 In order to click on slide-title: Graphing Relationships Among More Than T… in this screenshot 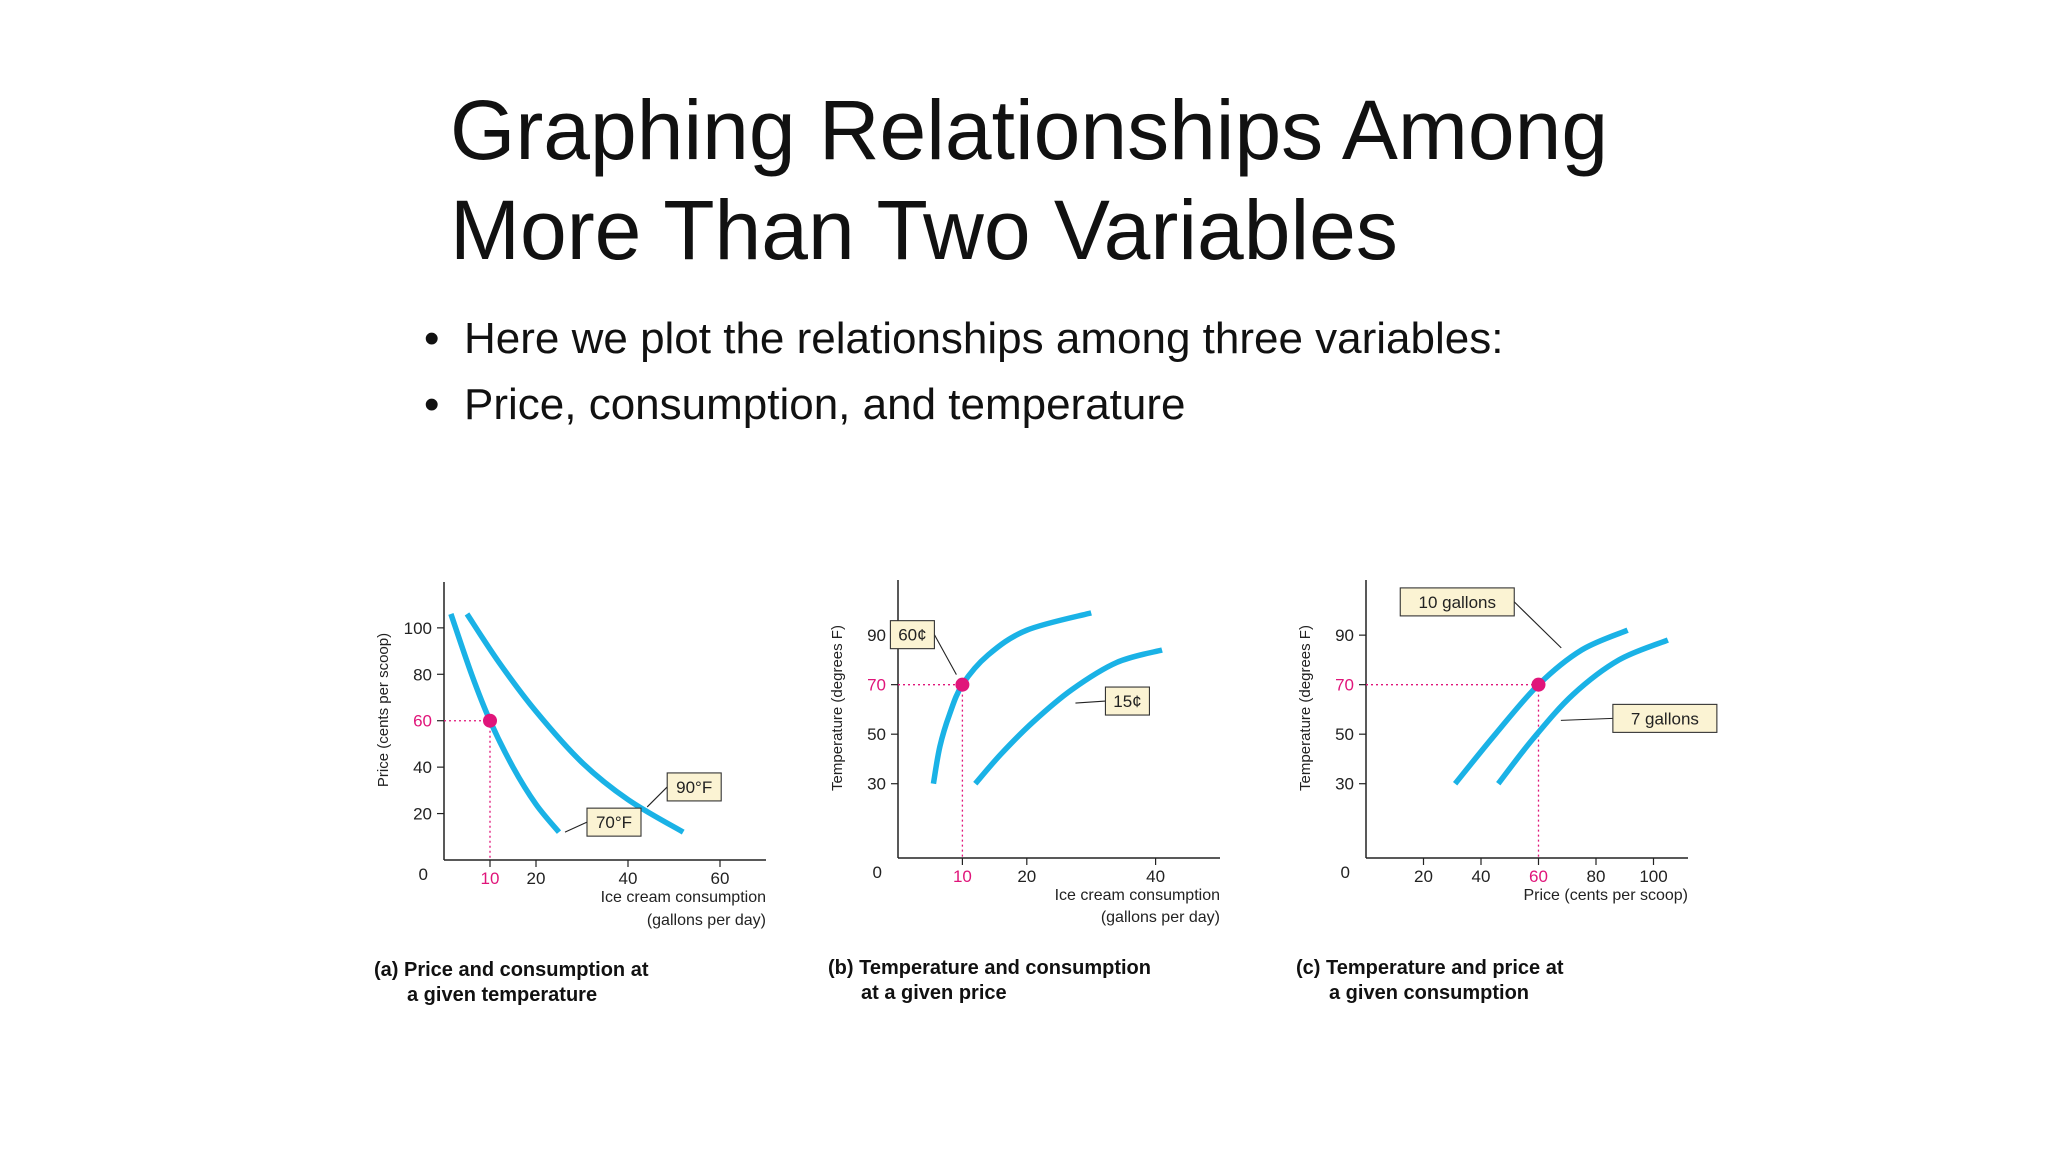, I will do `click(1150, 180)`.